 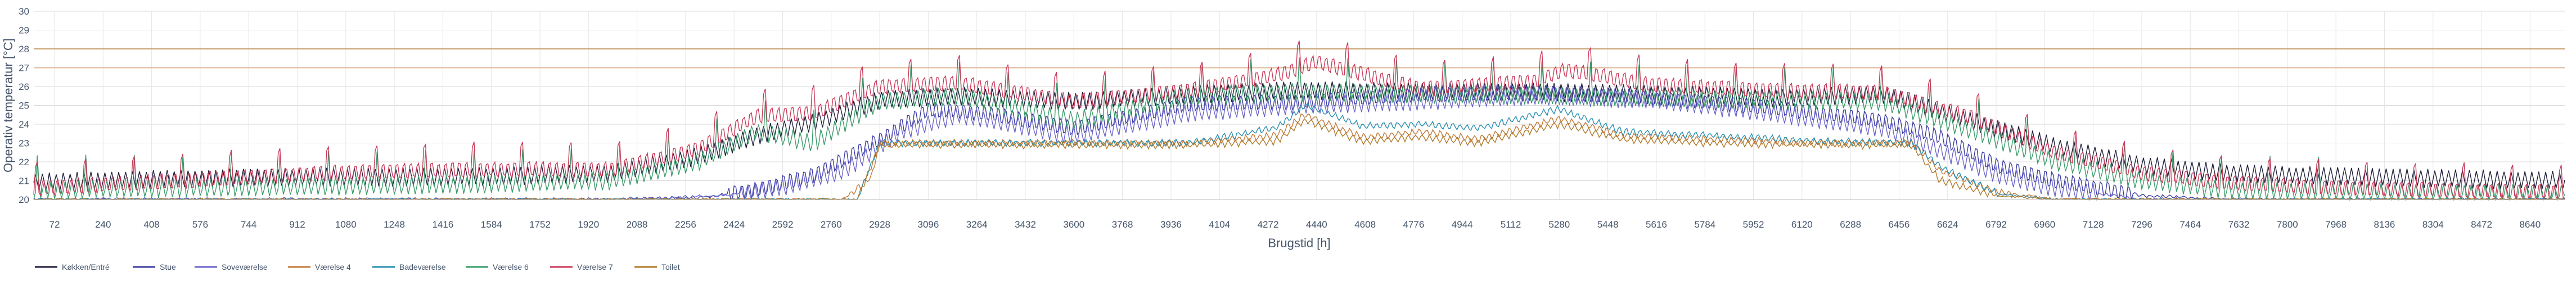 I want to click on x-tick-label: 2928, so click(x=879, y=224).